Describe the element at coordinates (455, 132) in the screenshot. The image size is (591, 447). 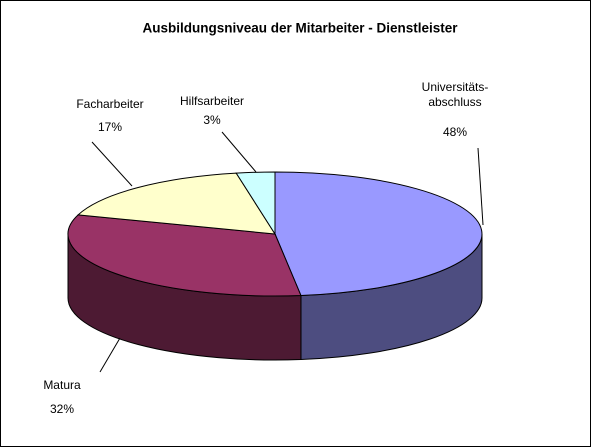
I see `slice-value-label: 48%` at that location.